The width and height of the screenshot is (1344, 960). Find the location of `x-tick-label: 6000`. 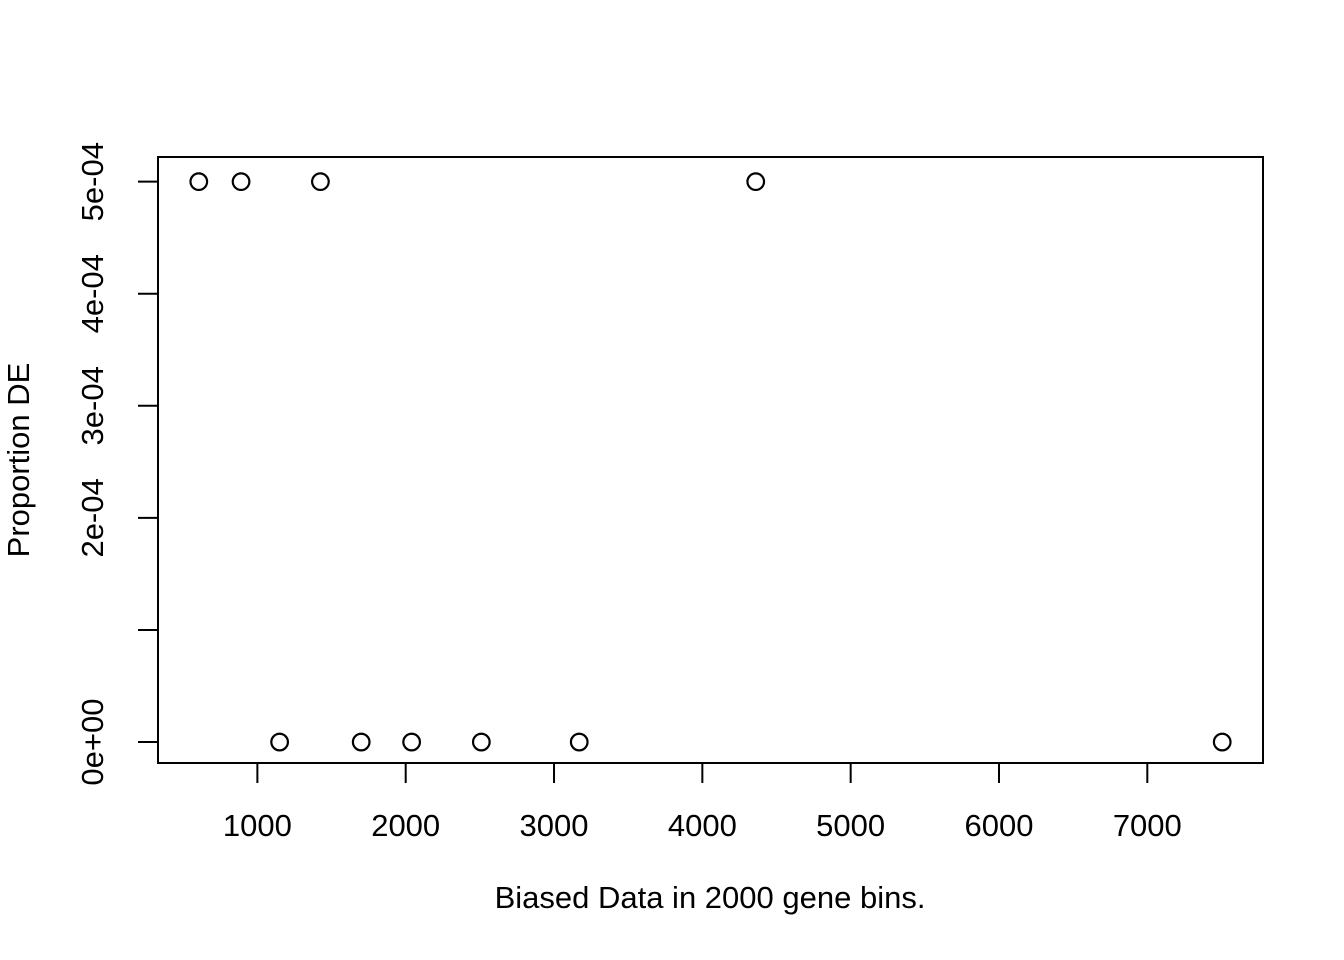

x-tick-label: 6000 is located at coordinates (999, 825).